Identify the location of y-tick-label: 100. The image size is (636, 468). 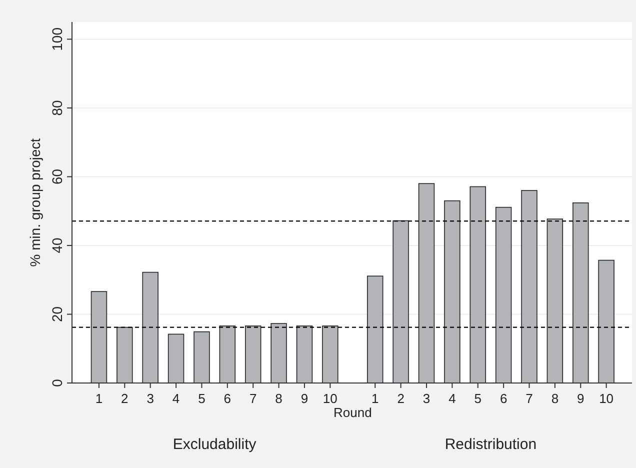
(57, 39).